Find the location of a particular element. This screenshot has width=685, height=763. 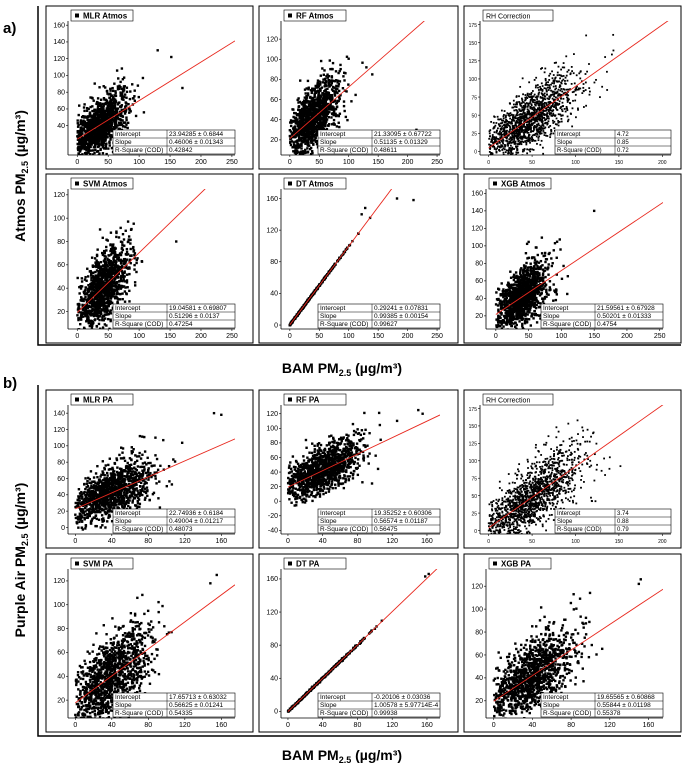

stats-value: 0.48611 is located at coordinates (385, 150).